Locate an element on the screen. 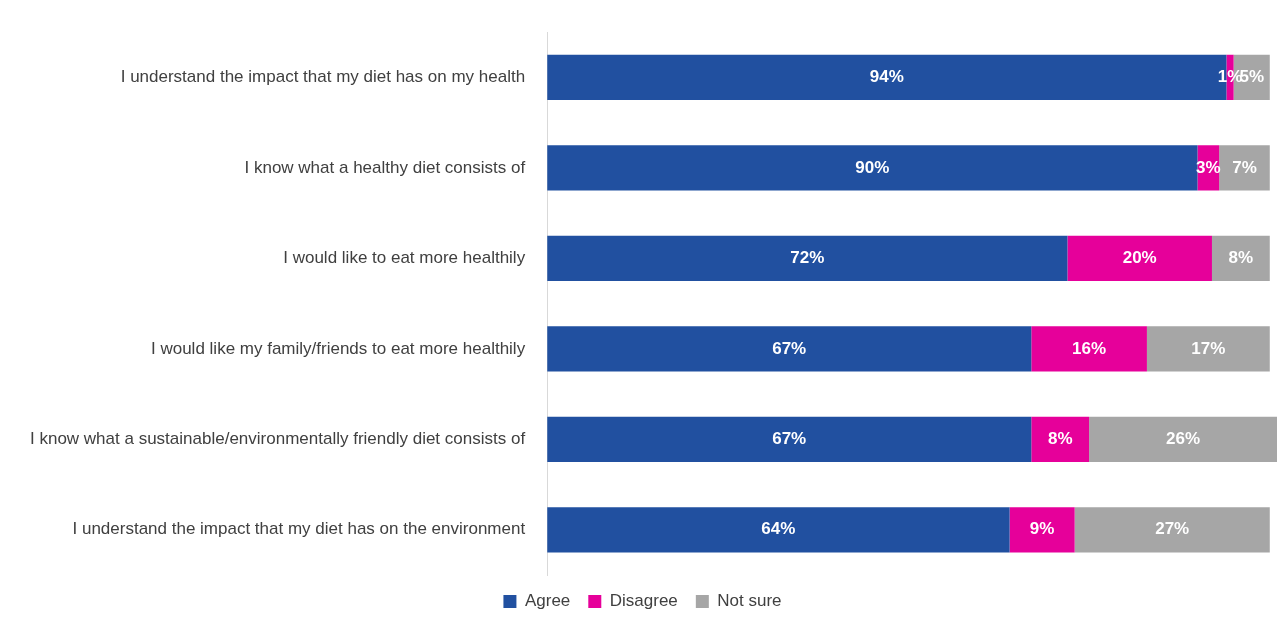 Image resolution: width=1277 pixels, height=620 pixels. y-tick-label: I would like to eat more healthily is located at coordinates (404, 258).